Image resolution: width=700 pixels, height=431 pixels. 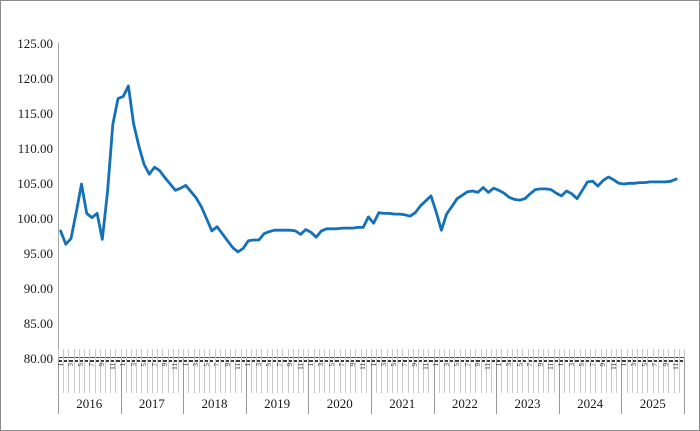 I want to click on year-label: 2019, so click(x=277, y=403).